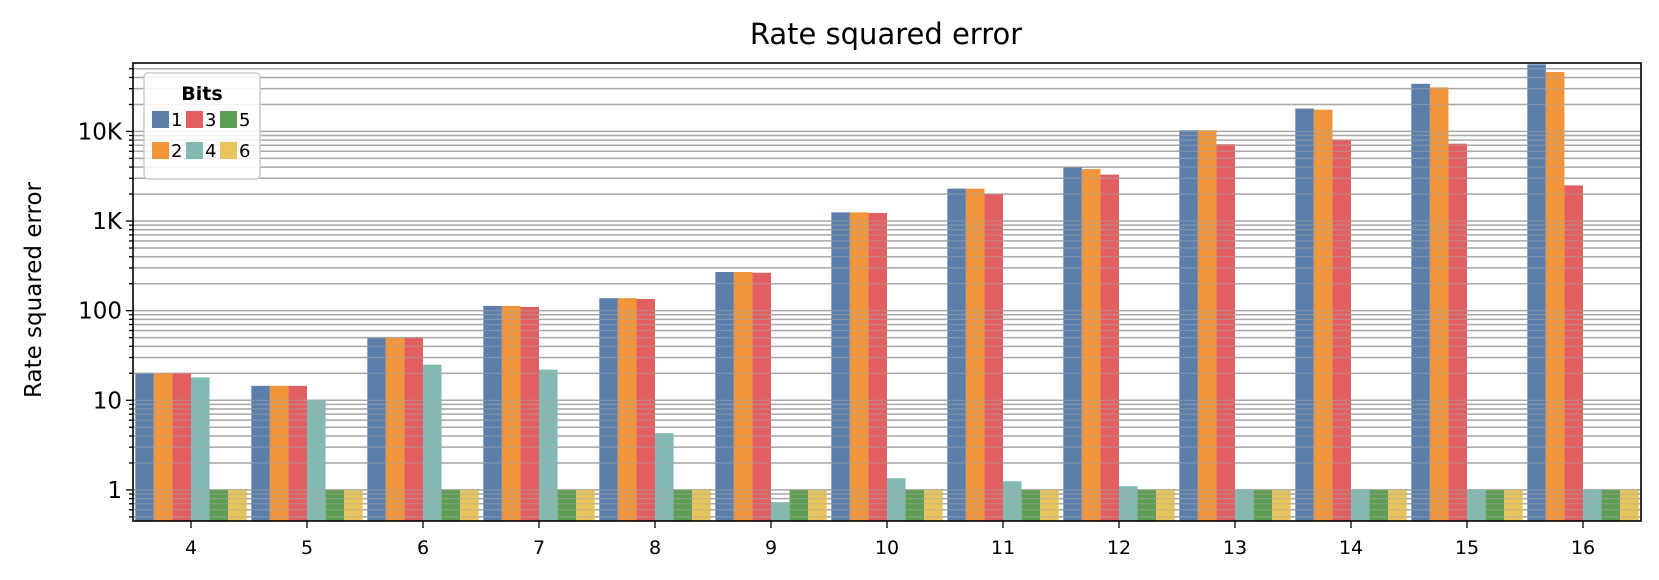  Describe the element at coordinates (1351, 548) in the screenshot. I see `x-tick-label: 14` at that location.